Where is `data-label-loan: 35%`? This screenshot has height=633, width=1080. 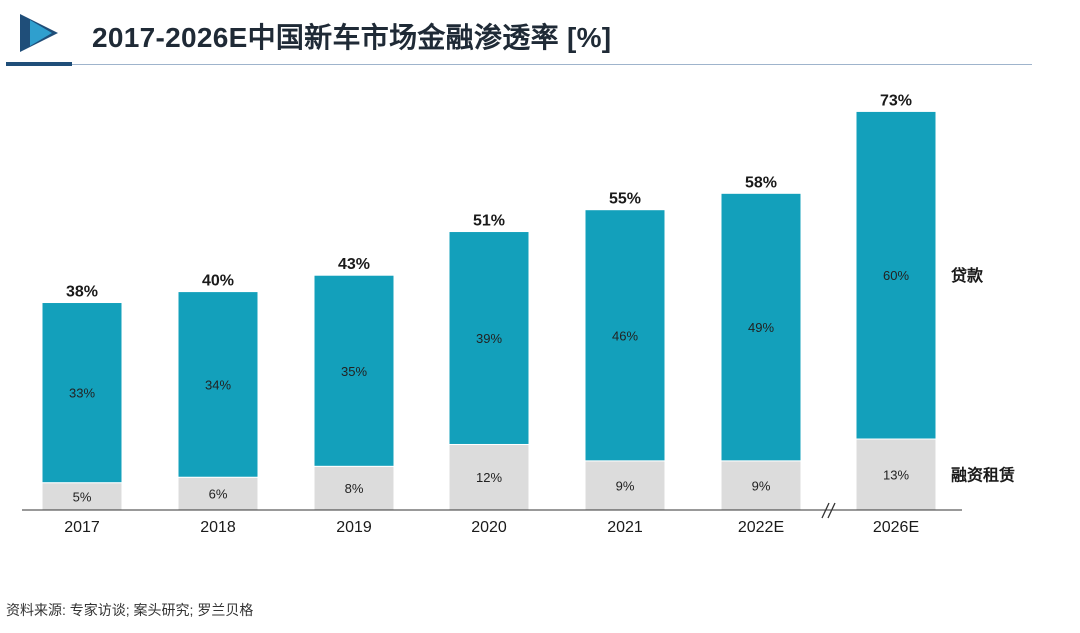 data-label-loan: 35% is located at coordinates (354, 371).